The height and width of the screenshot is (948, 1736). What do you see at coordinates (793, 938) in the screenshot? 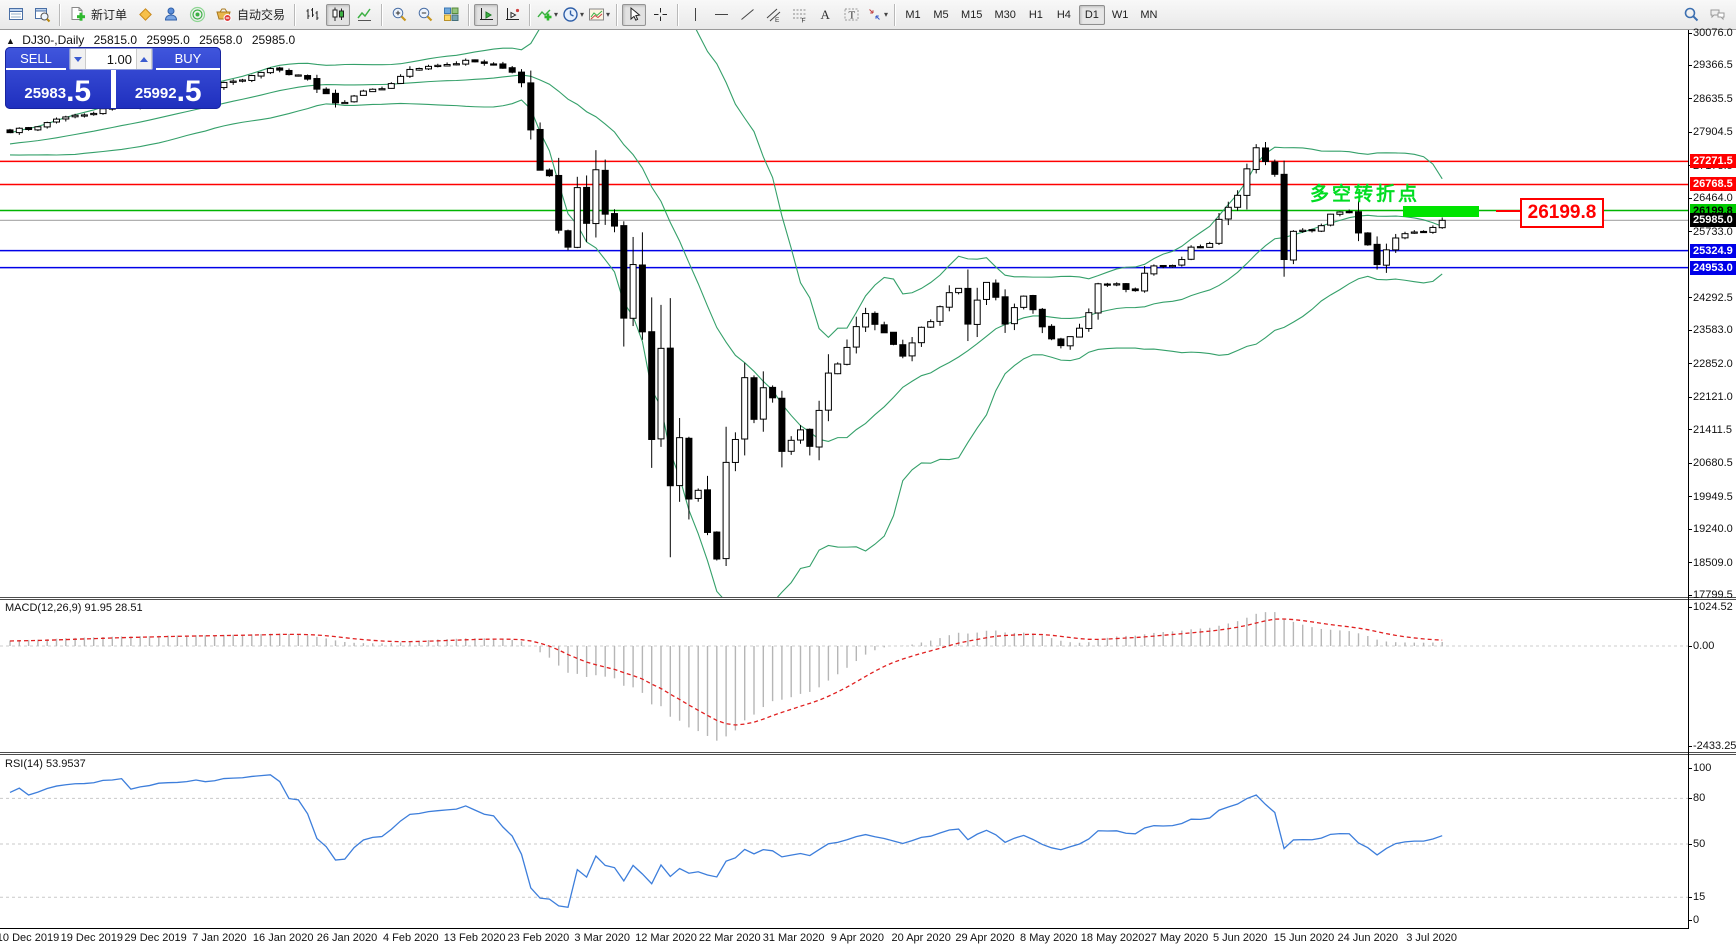
I see `date-axis-label: 31 Mar 2020` at bounding box center [793, 938].